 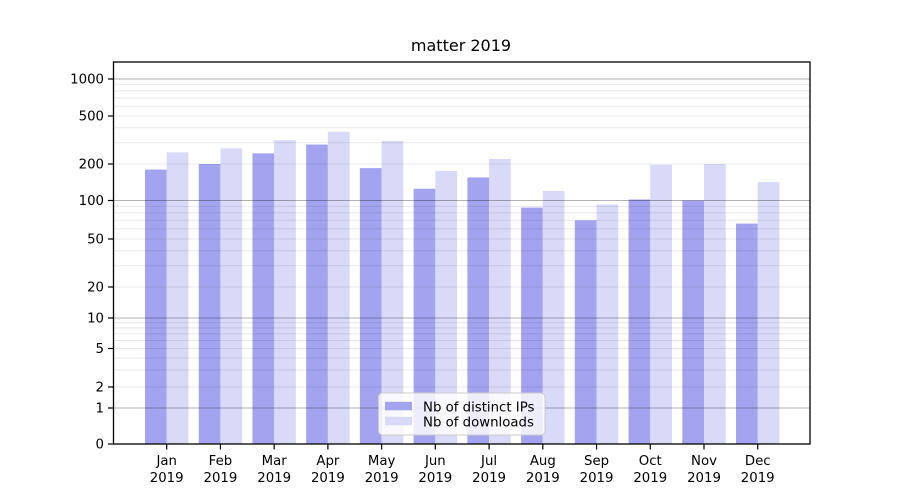 I want to click on bar-downloads-mar, so click(x=285, y=292).